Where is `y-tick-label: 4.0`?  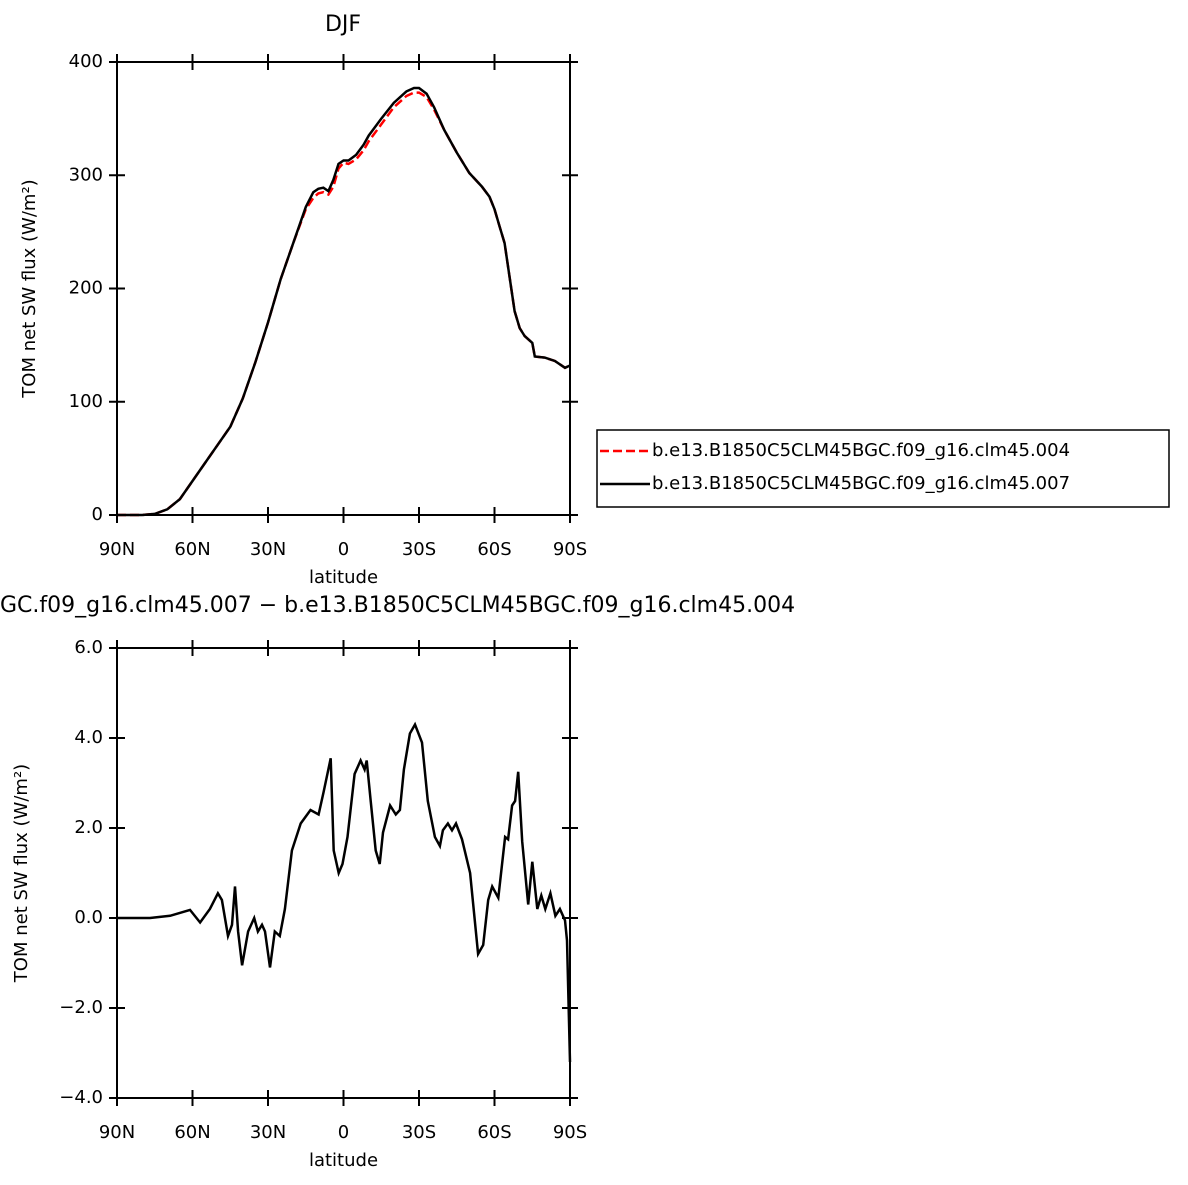 y-tick-label: 4.0 is located at coordinates (88, 737).